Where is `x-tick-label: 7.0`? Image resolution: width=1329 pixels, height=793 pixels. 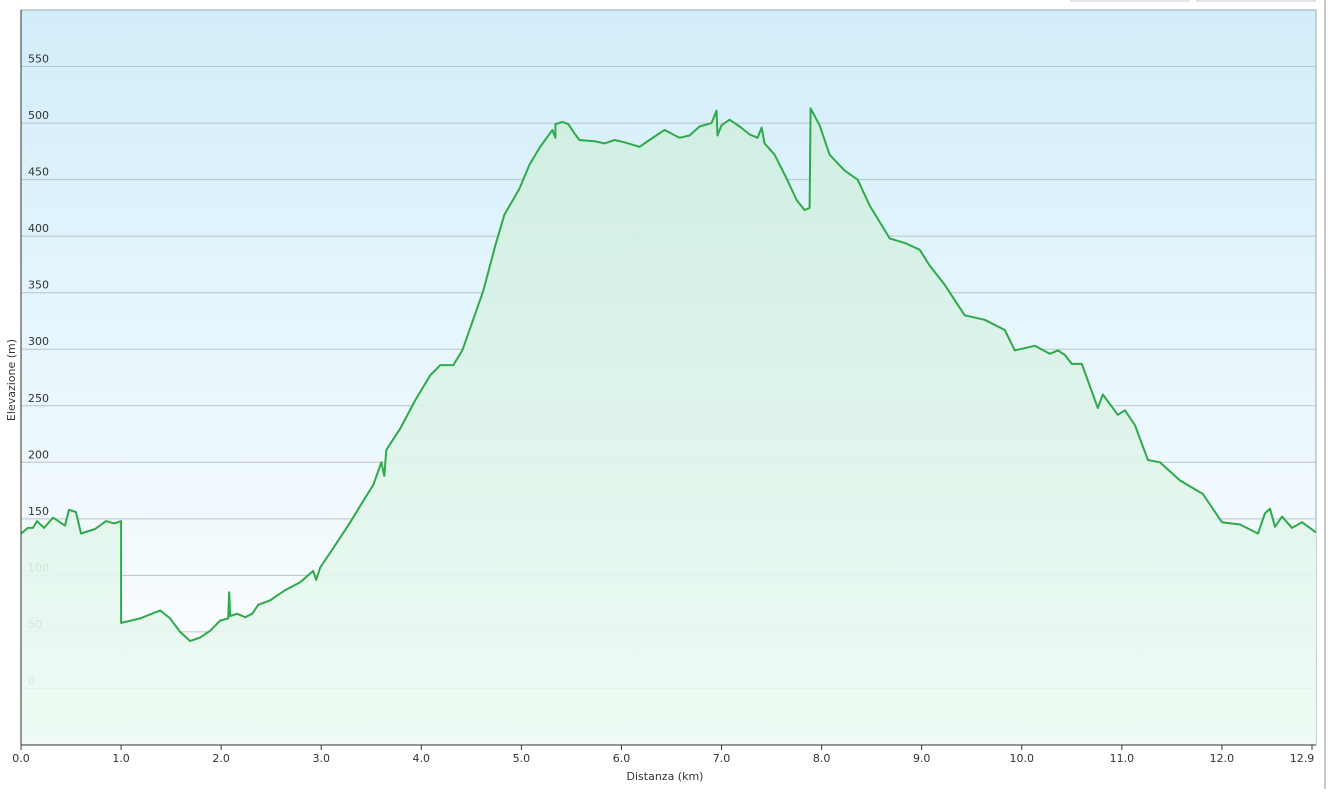 x-tick-label: 7.0 is located at coordinates (722, 758).